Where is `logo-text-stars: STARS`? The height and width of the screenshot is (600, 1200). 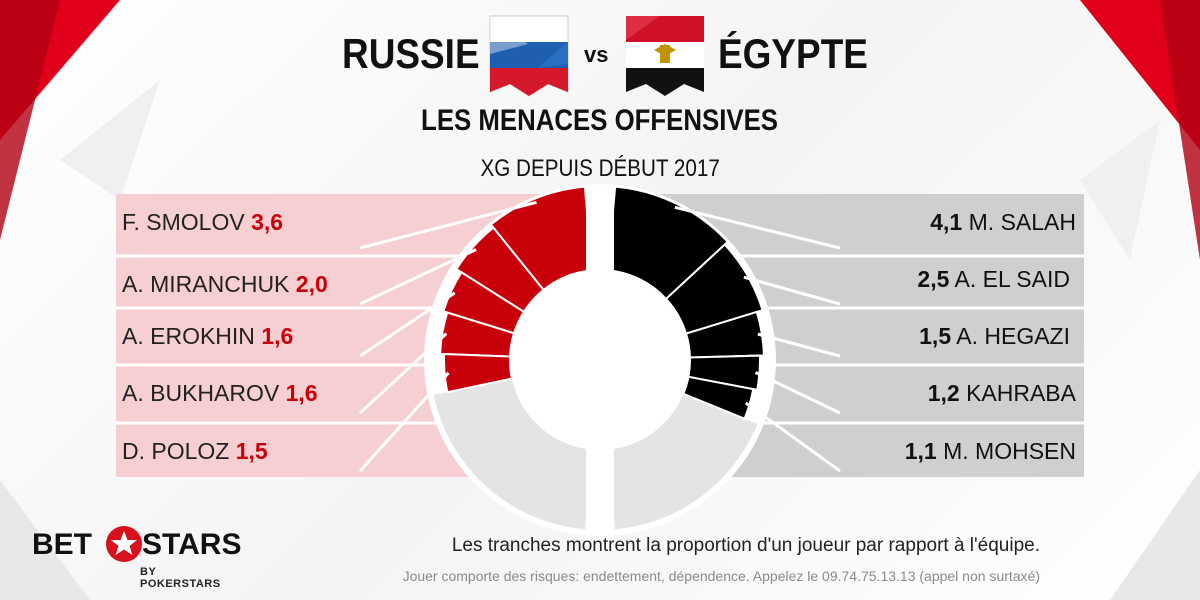
logo-text-stars: STARS is located at coordinates (192, 544).